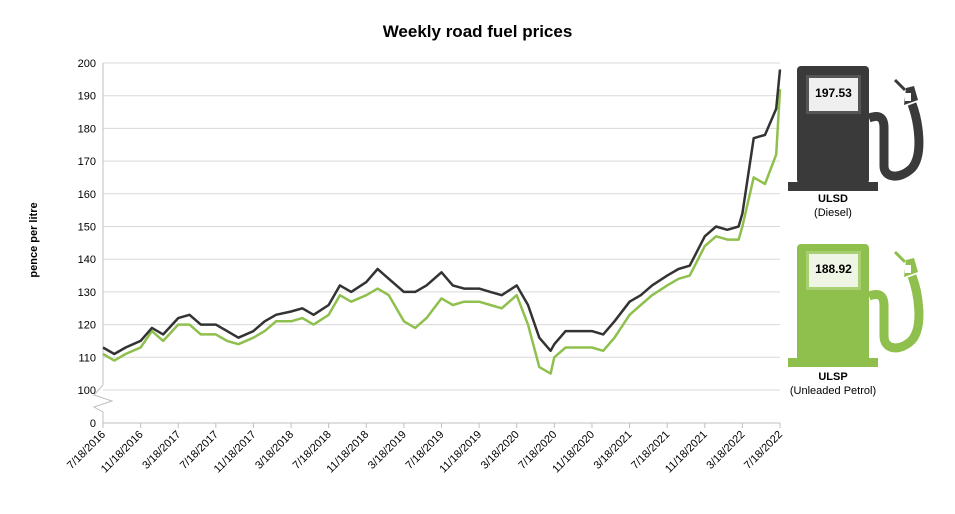 This screenshot has height=514, width=955. Describe the element at coordinates (387, 450) in the screenshot. I see `x-tick-label: 3/18/2019` at that location.